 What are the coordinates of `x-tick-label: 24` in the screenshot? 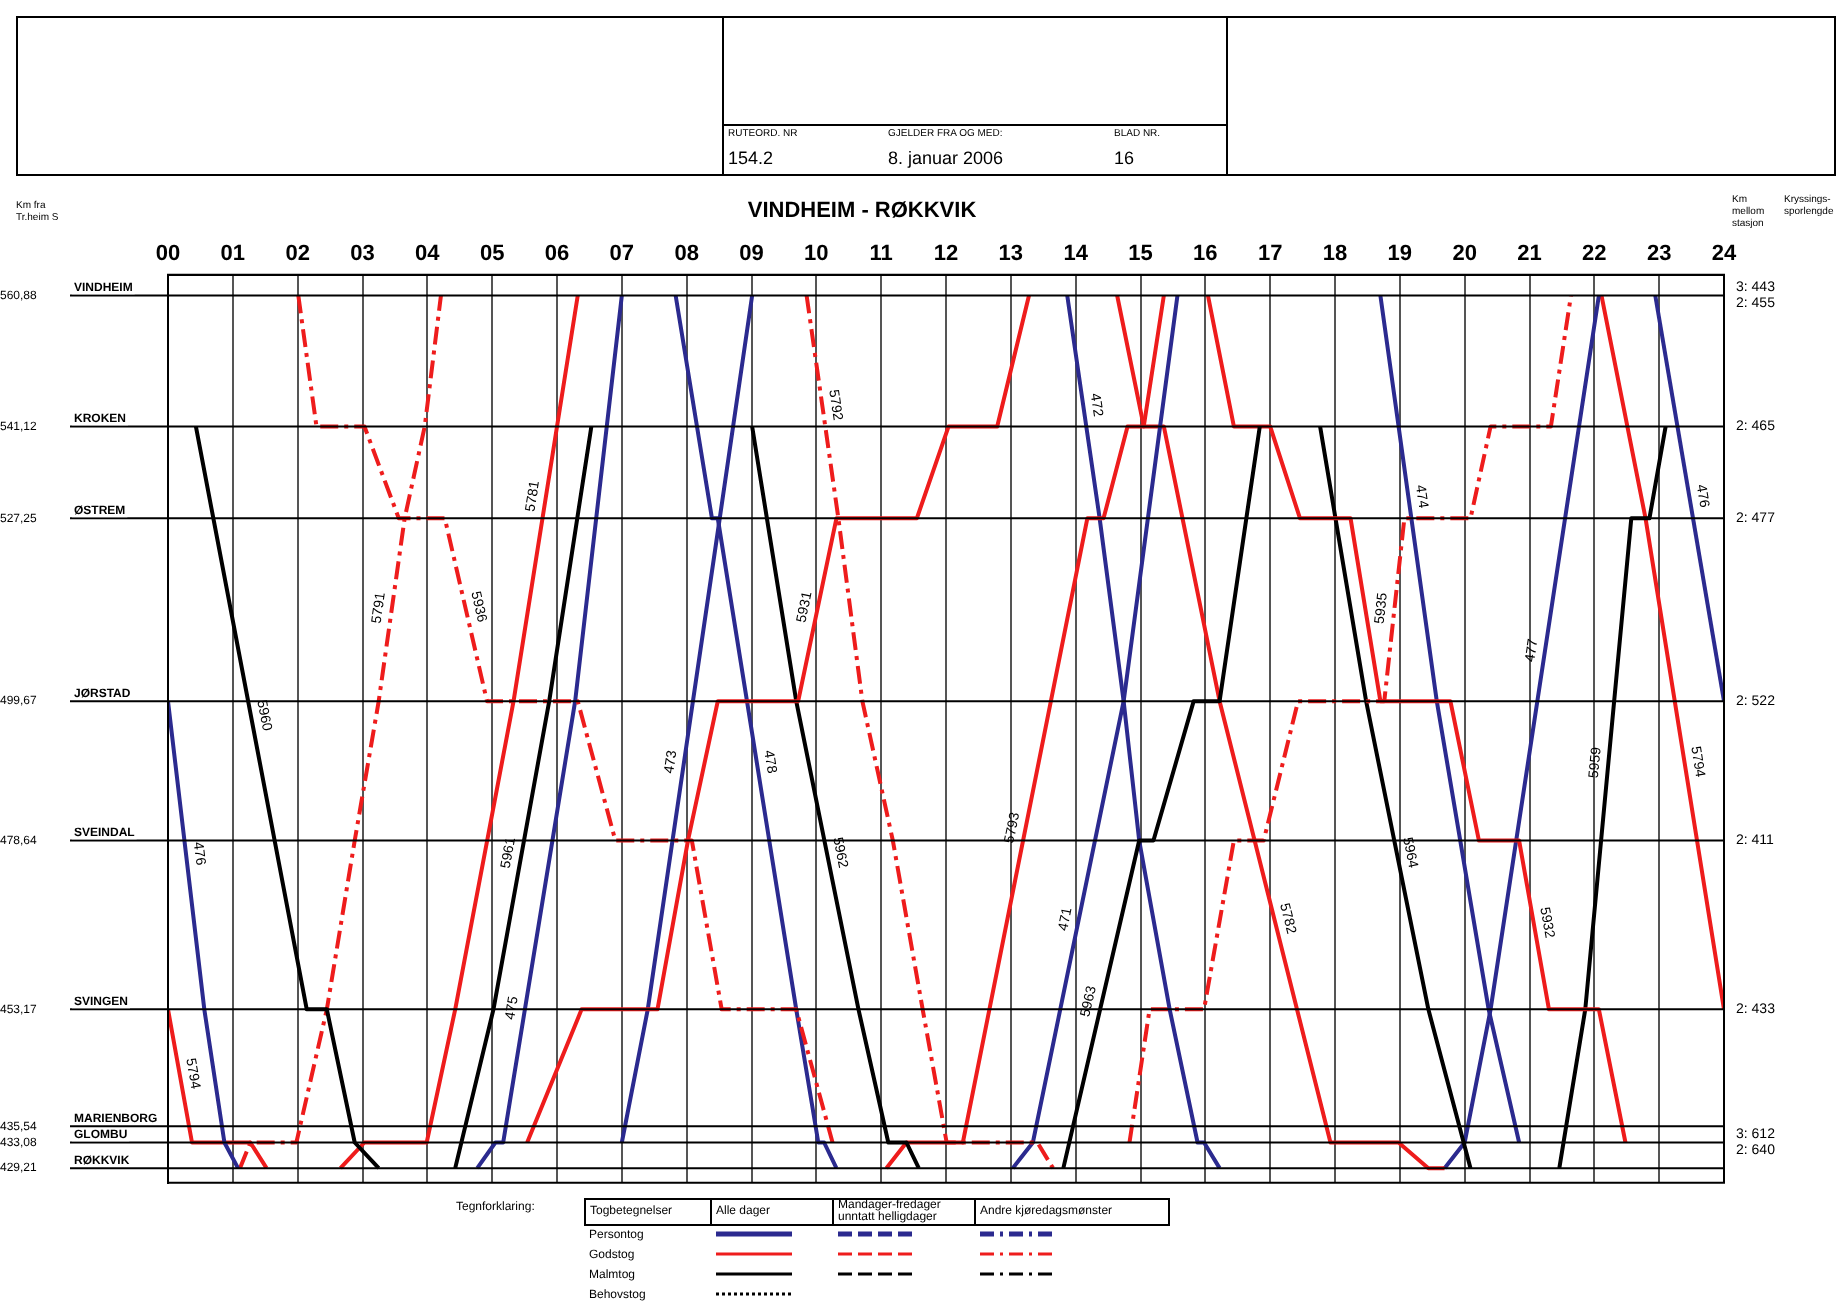 It's located at (1724, 253).